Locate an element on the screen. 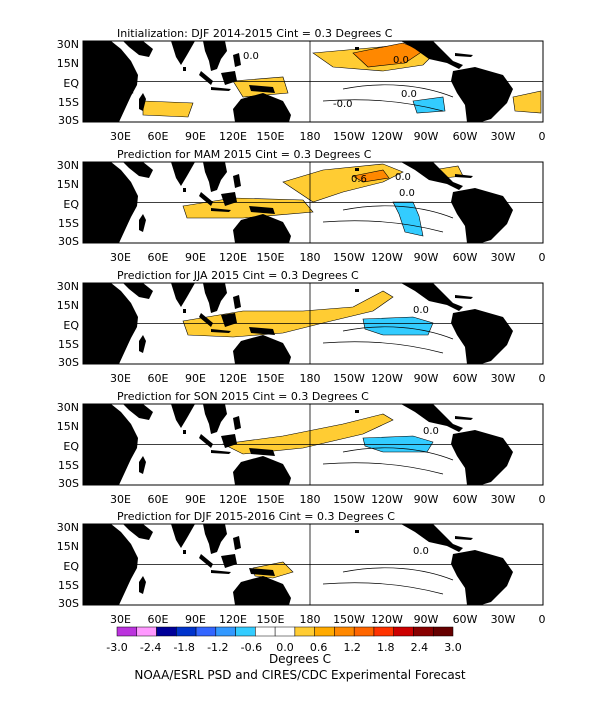 The height and width of the screenshot is (725, 600). longitude-label: 150W is located at coordinates (349, 499).